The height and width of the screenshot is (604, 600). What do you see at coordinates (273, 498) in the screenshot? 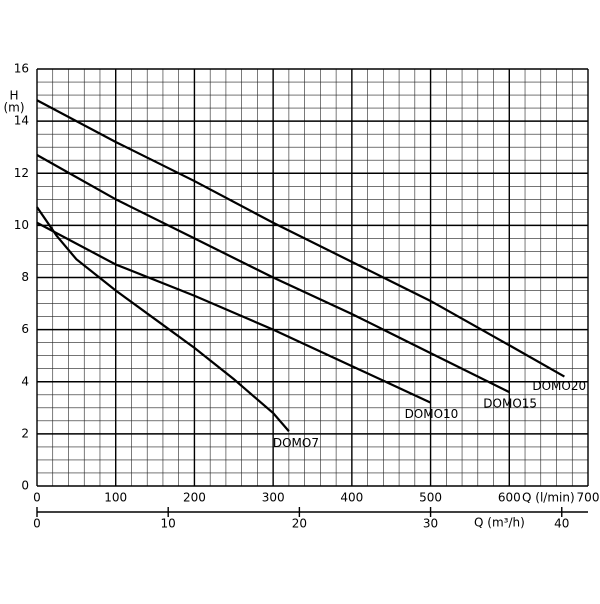
I see `x-tick-label: 300` at bounding box center [273, 498].